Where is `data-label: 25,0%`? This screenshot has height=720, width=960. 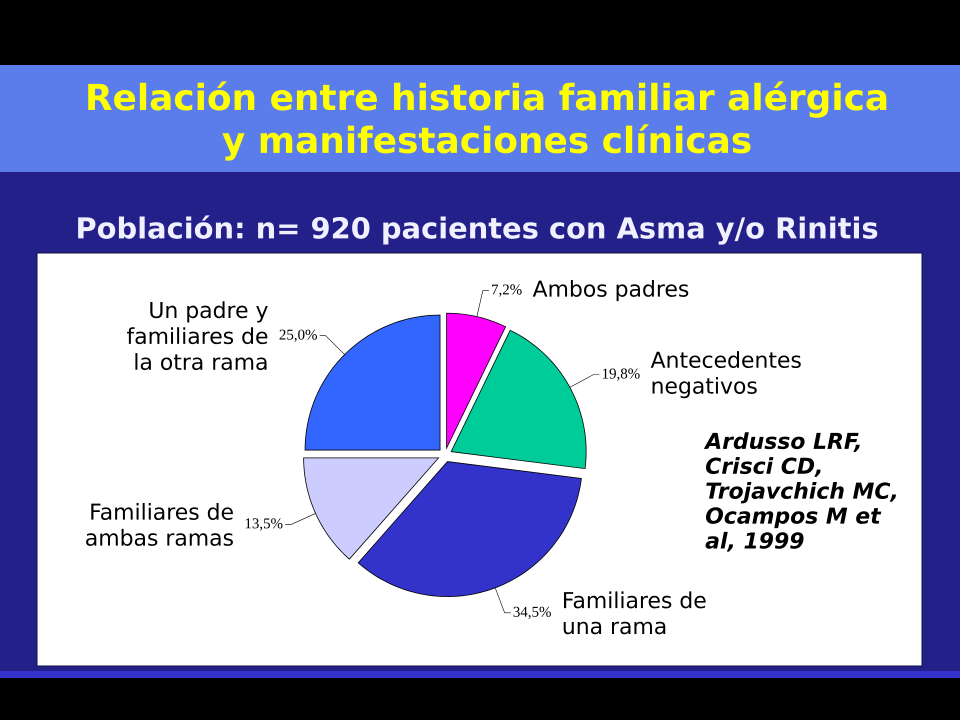
data-label: 25,0% is located at coordinates (298, 336).